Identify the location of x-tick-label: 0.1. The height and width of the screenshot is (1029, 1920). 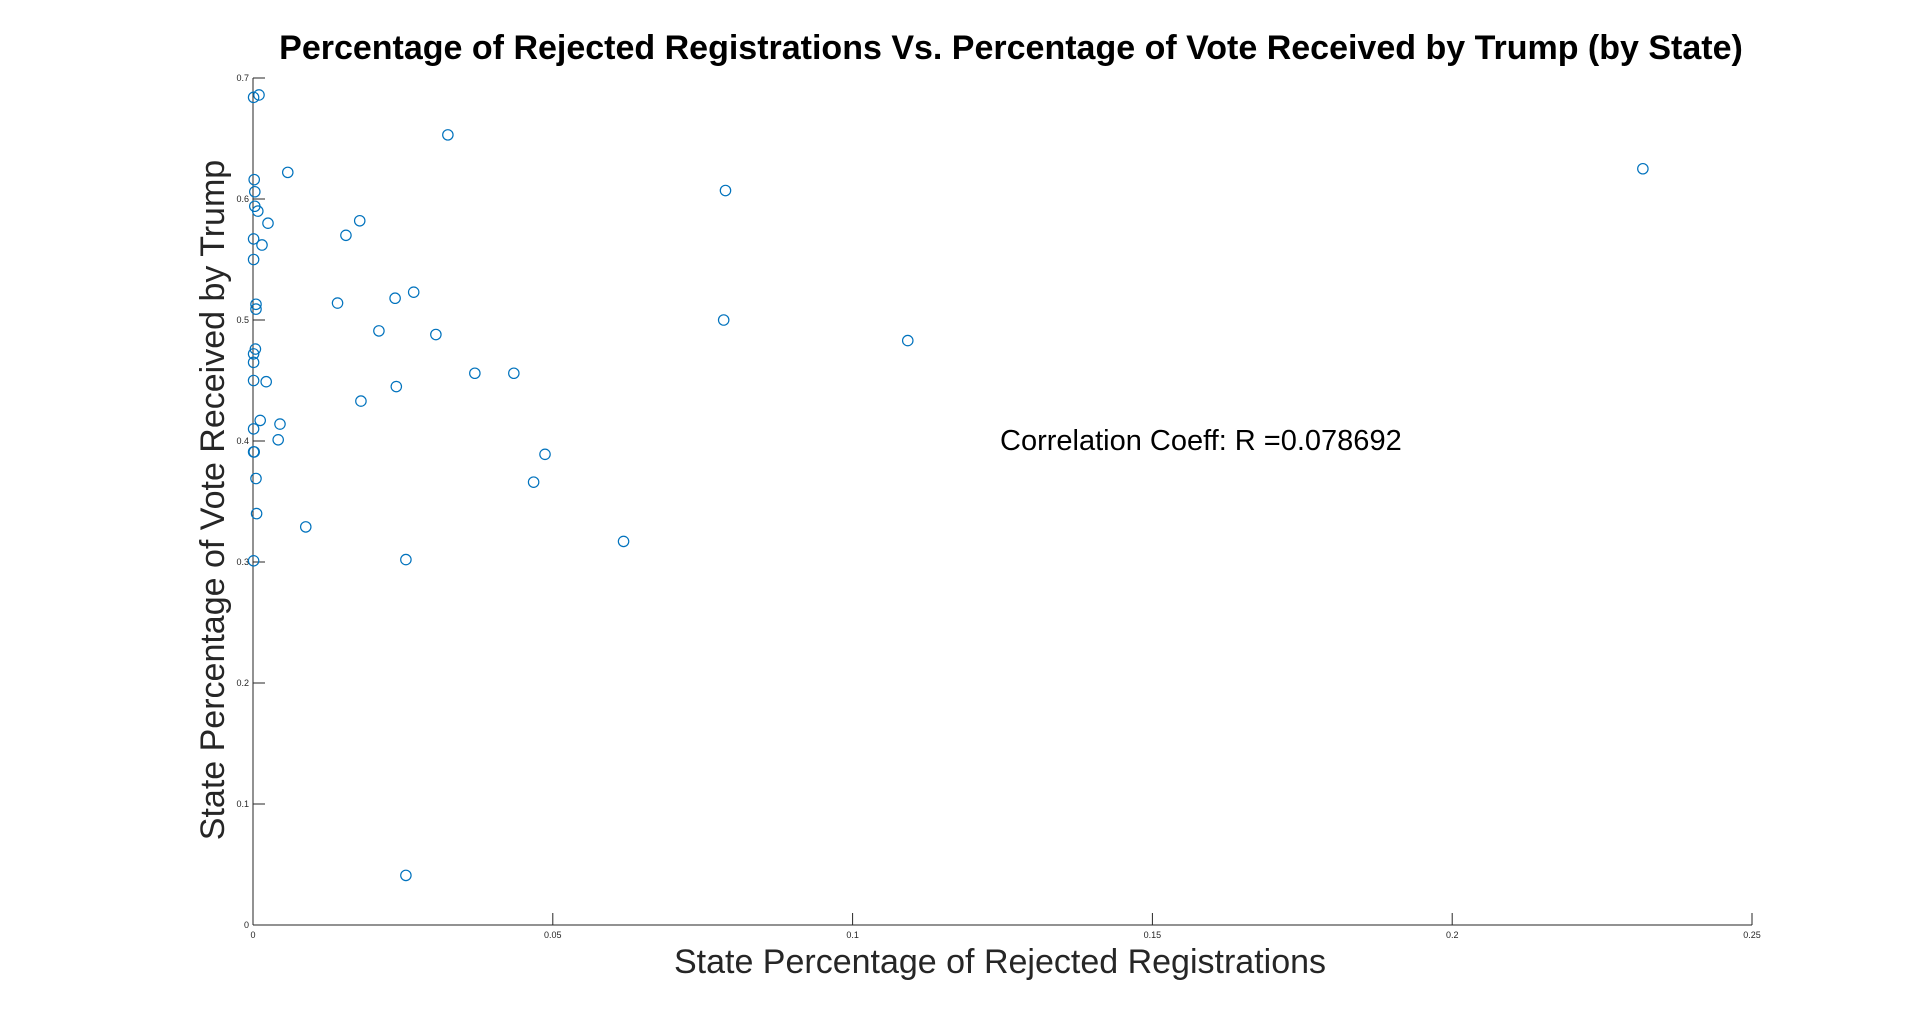
(852, 935).